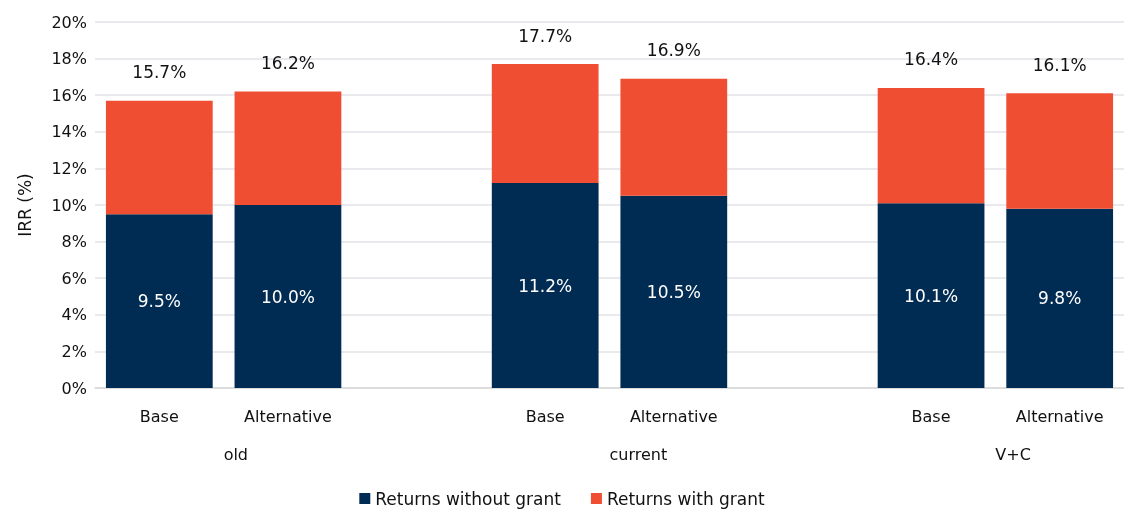 The image size is (1124, 512). What do you see at coordinates (638, 454) in the screenshot?
I see `text: current` at bounding box center [638, 454].